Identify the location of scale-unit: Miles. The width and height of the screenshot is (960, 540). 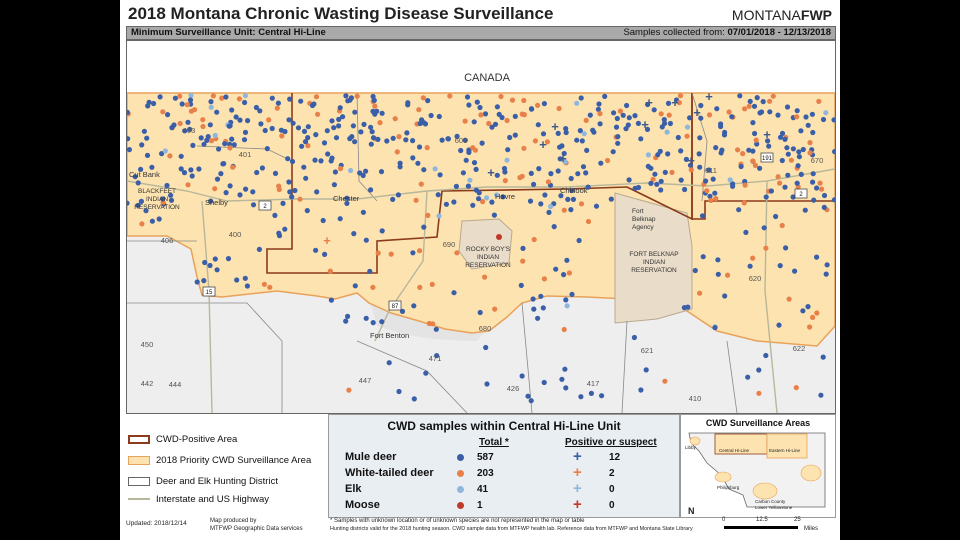
(811, 529).